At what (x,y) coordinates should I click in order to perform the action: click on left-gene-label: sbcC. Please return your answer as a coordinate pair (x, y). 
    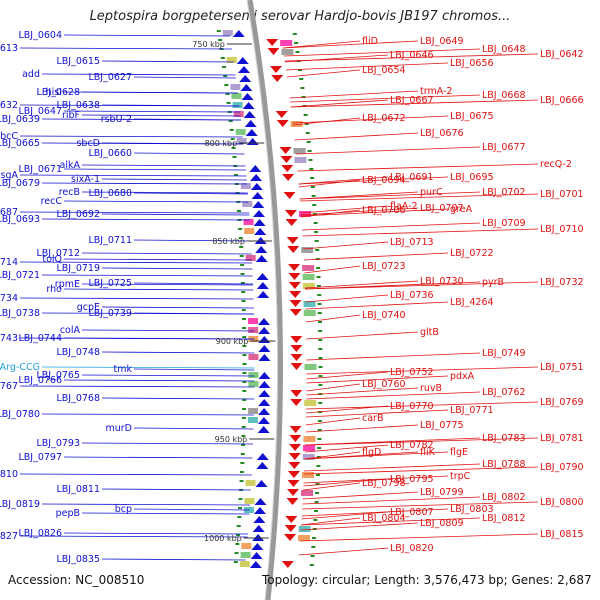
    Looking at the image, I should click on (9, 136).